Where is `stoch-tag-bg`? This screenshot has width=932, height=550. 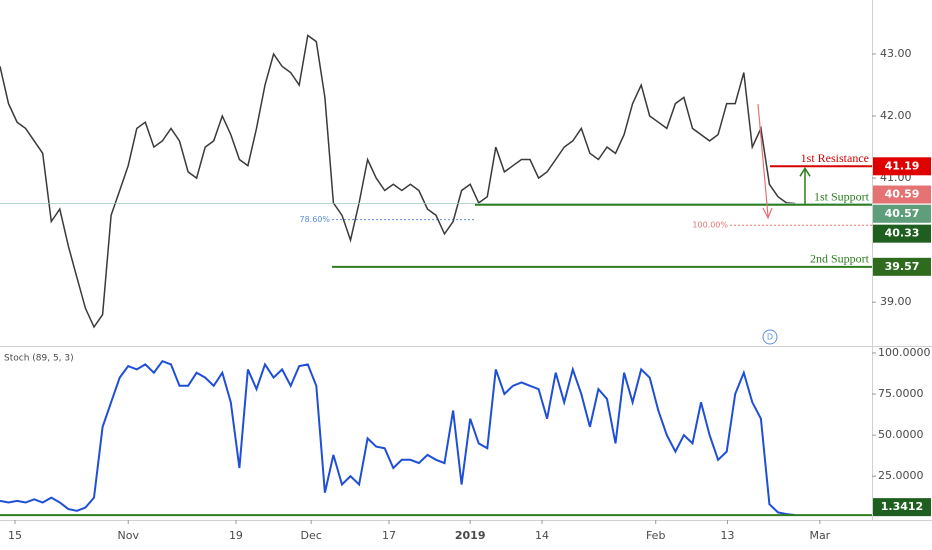 stoch-tag-bg is located at coordinates (902, 507).